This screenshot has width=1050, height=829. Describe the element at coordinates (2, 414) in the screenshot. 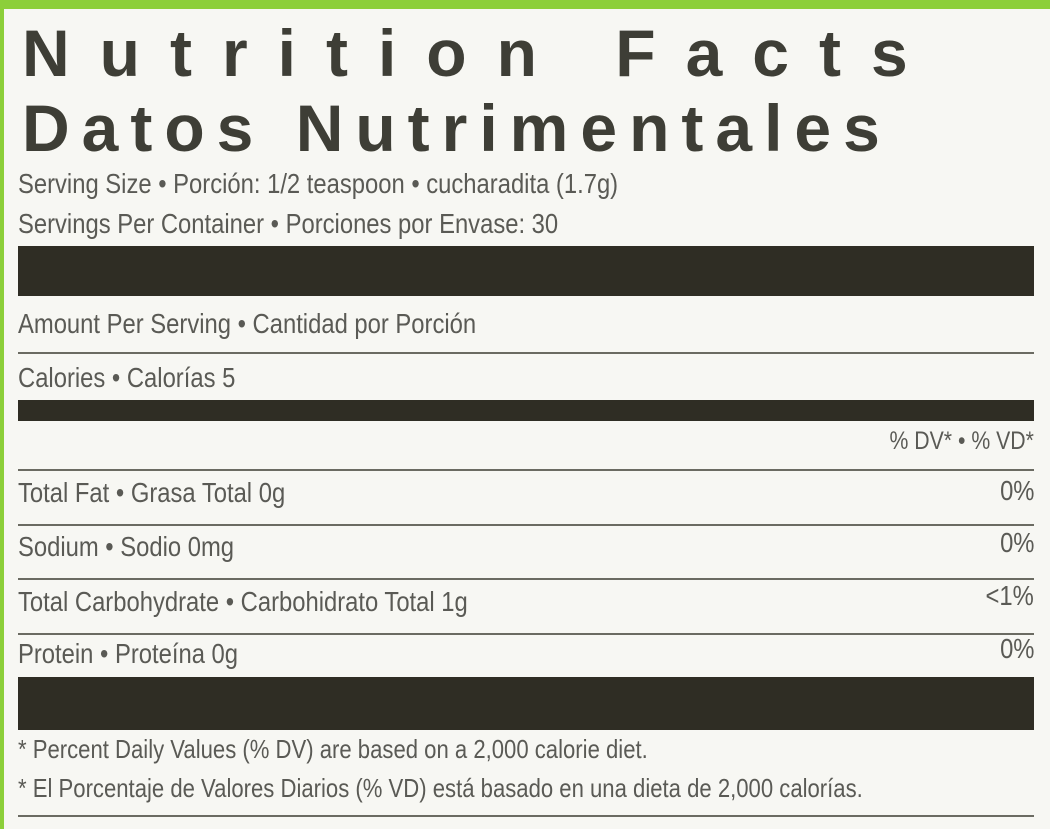

I see `label-border-left` at that location.